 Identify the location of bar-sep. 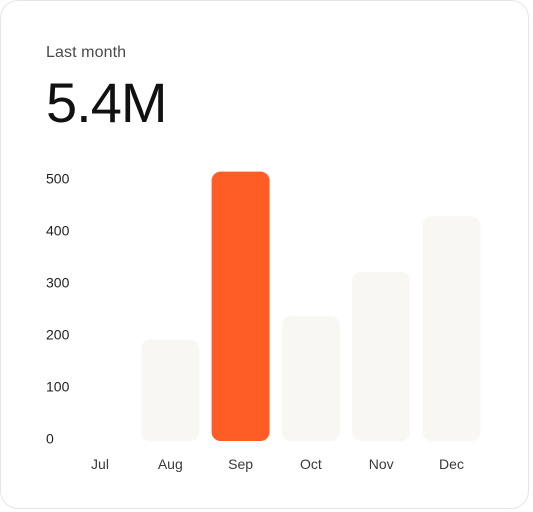
(240, 306).